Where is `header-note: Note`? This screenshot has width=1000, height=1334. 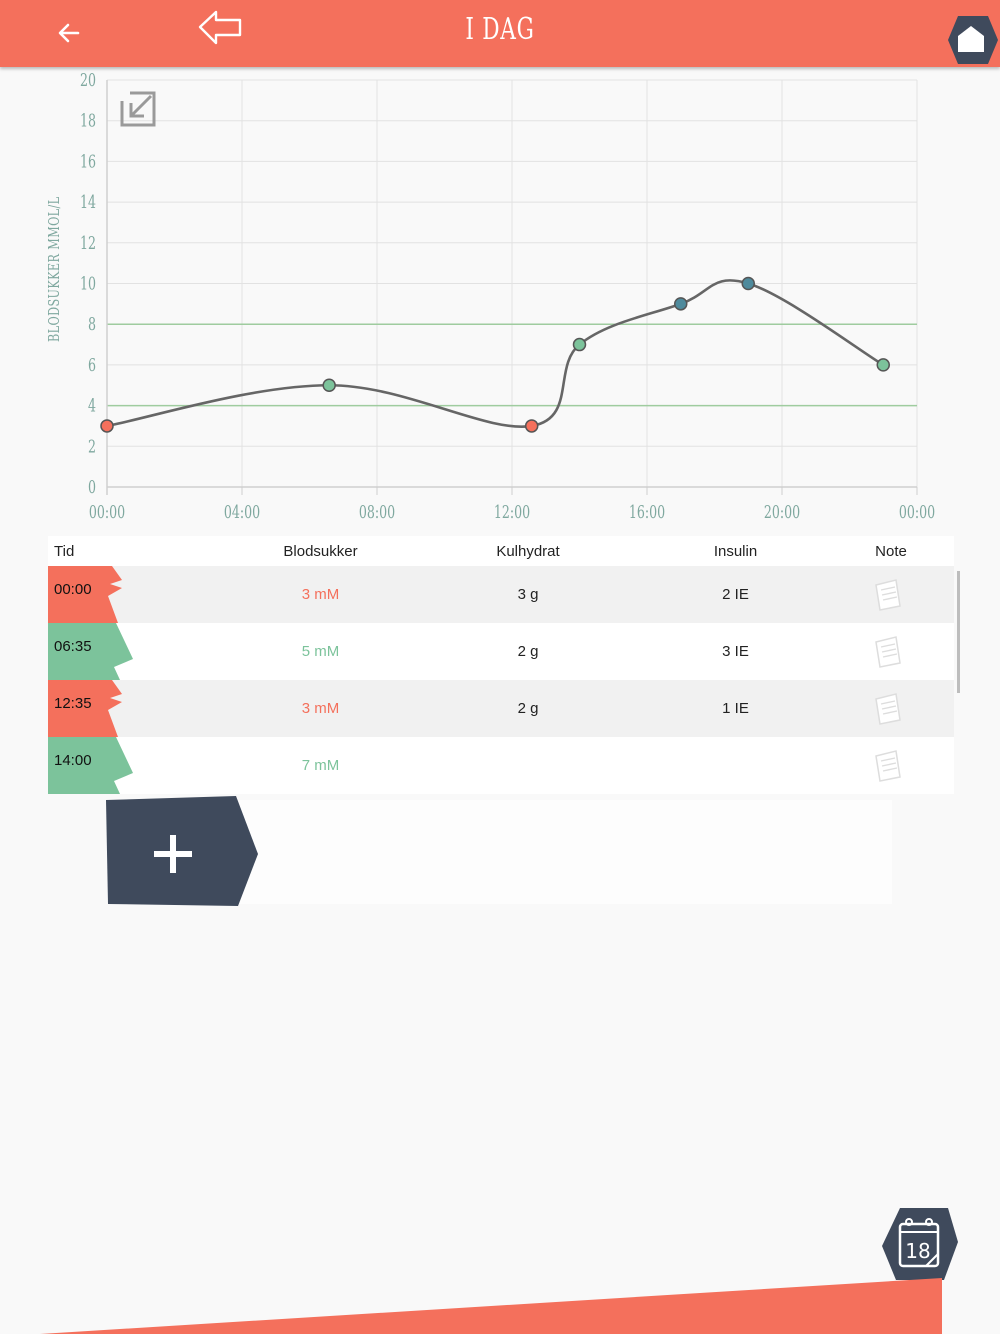 header-note: Note is located at coordinates (891, 551).